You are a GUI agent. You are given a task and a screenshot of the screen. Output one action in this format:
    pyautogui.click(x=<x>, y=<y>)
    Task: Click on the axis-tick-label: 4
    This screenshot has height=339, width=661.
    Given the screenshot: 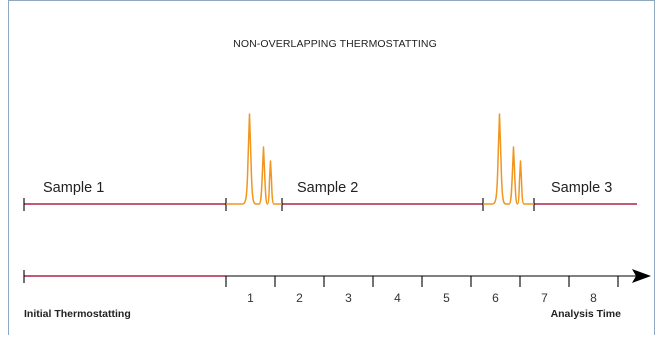 What is the action you would take?
    pyautogui.click(x=397, y=298)
    